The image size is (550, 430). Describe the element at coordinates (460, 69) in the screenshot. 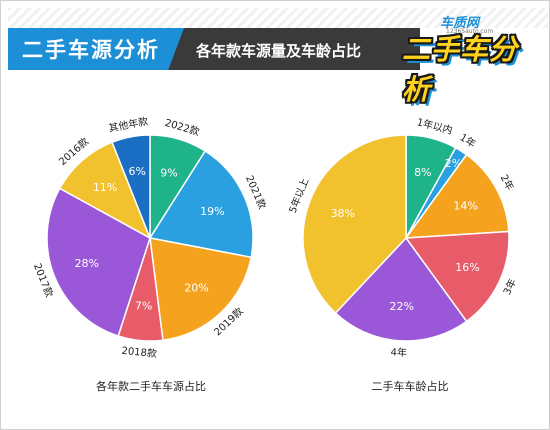

I see `logo-main-text: 二手车分析` at that location.